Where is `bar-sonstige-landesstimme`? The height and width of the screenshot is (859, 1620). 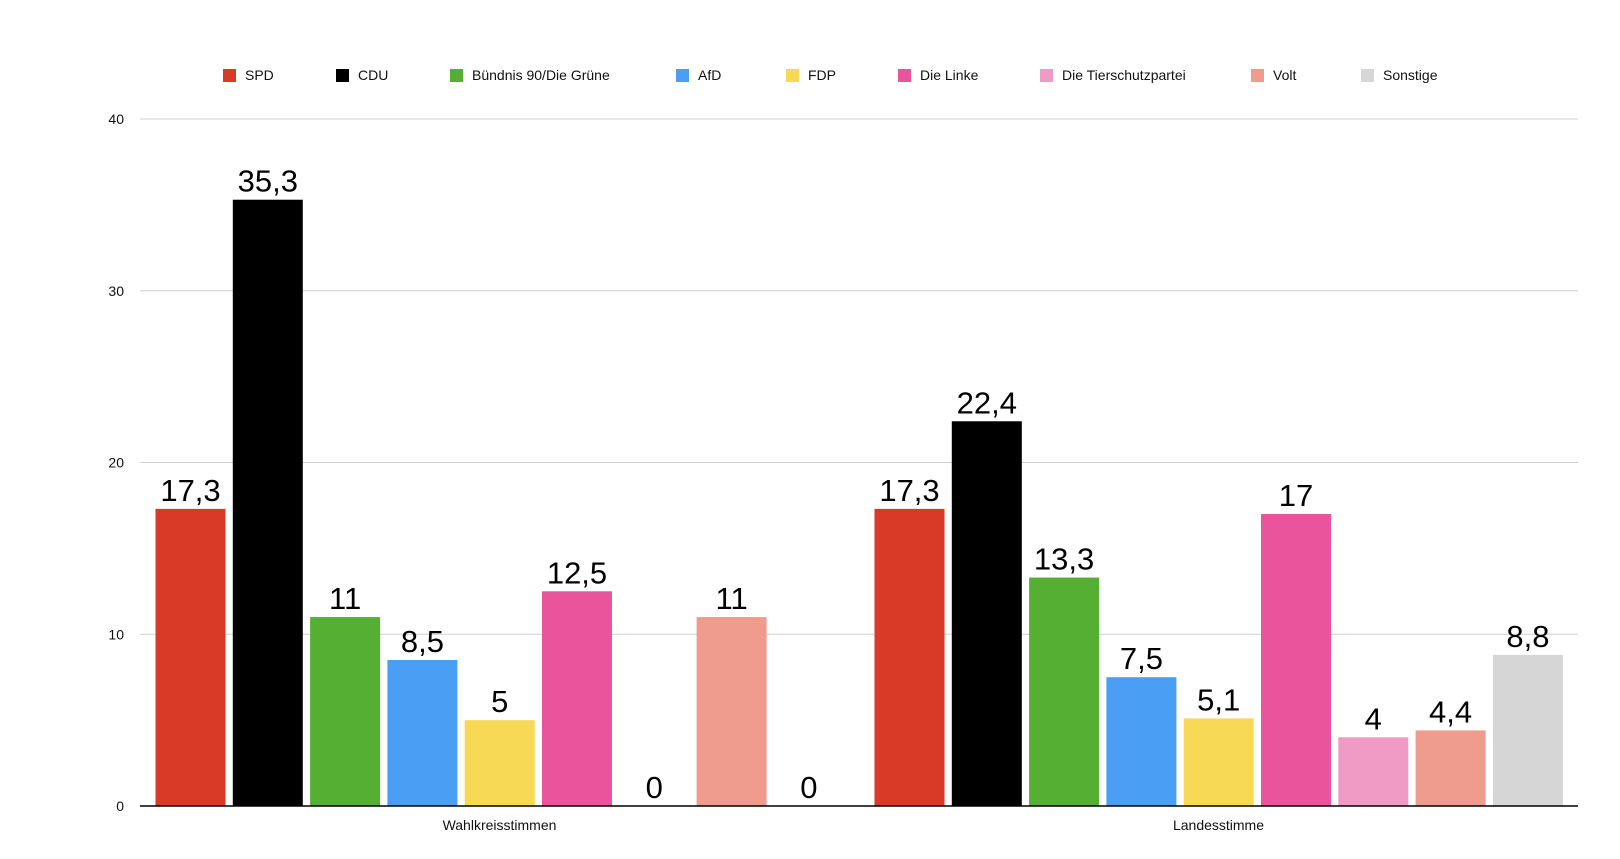 bar-sonstige-landesstimme is located at coordinates (1527, 730).